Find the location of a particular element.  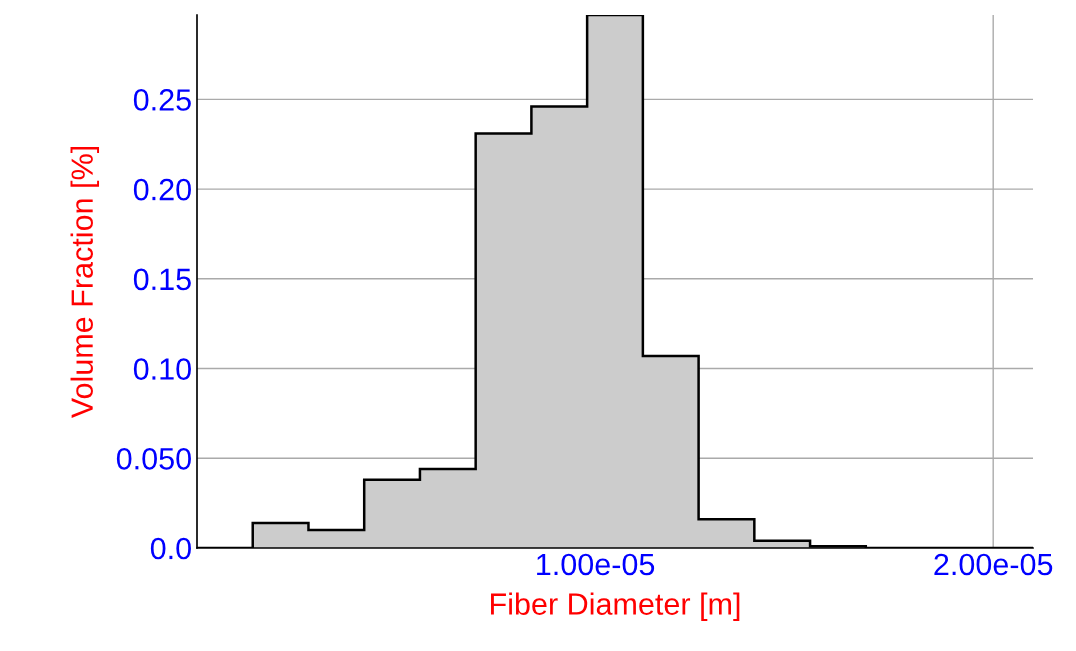

y-axis-title: Volume Fraction [%] is located at coordinates (85, 282).